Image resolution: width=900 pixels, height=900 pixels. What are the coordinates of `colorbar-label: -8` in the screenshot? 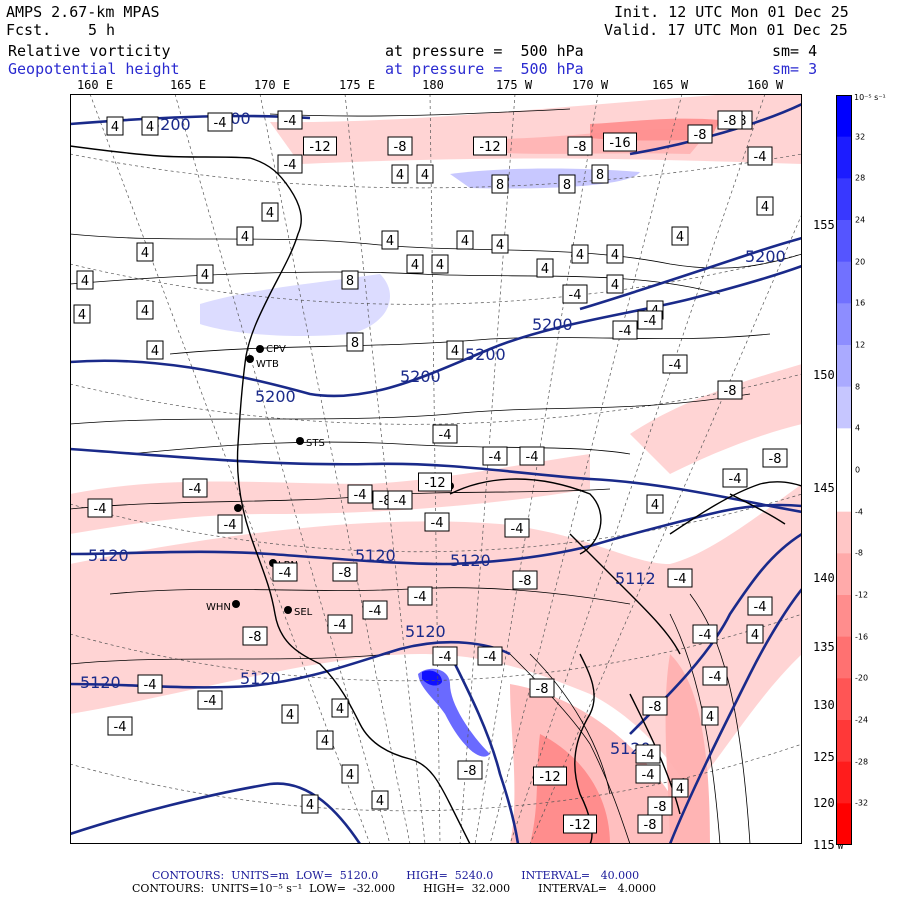 It's located at (859, 553).